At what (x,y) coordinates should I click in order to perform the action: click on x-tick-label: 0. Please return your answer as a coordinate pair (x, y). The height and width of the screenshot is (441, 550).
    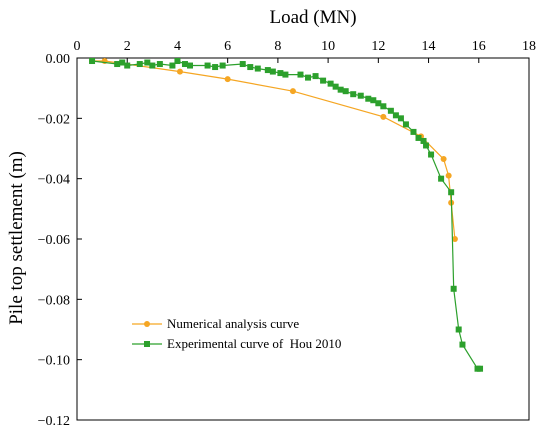
    Looking at the image, I should click on (77, 46).